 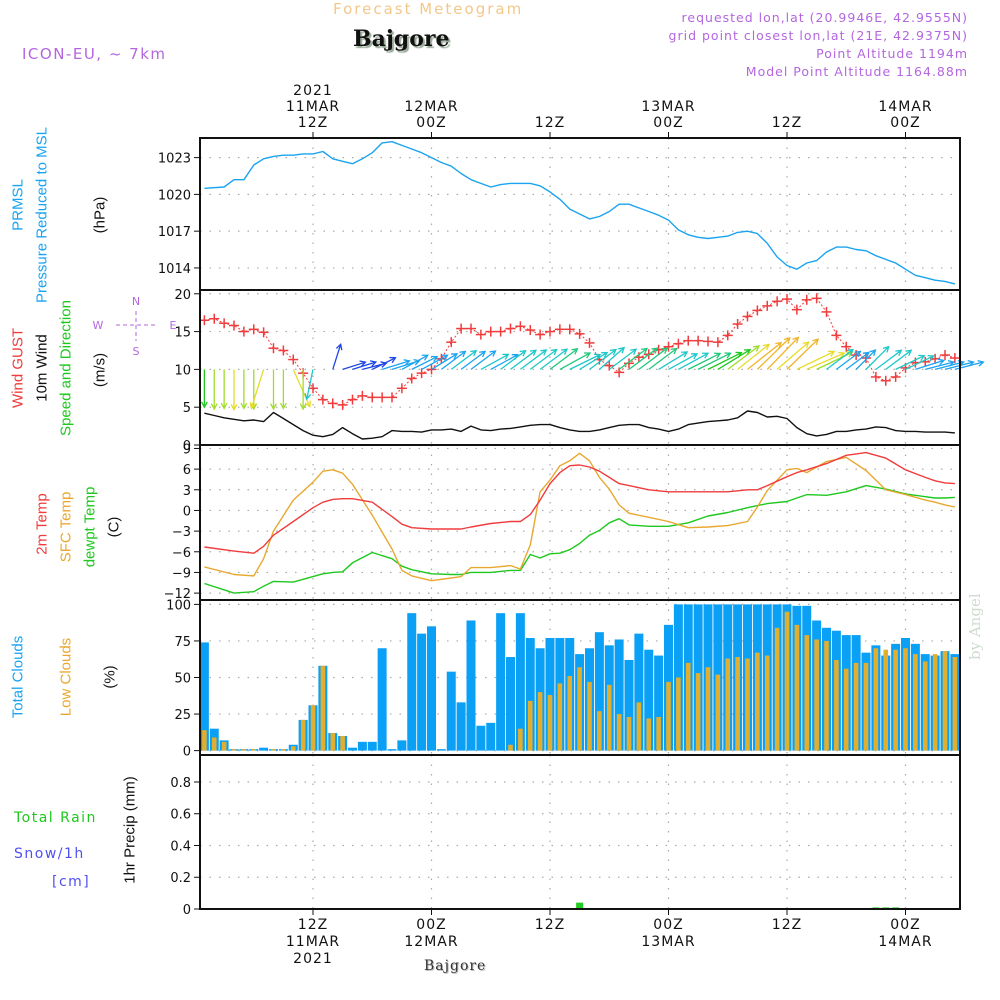 I want to click on bottom-time-label: 11MAR, so click(x=313, y=942).